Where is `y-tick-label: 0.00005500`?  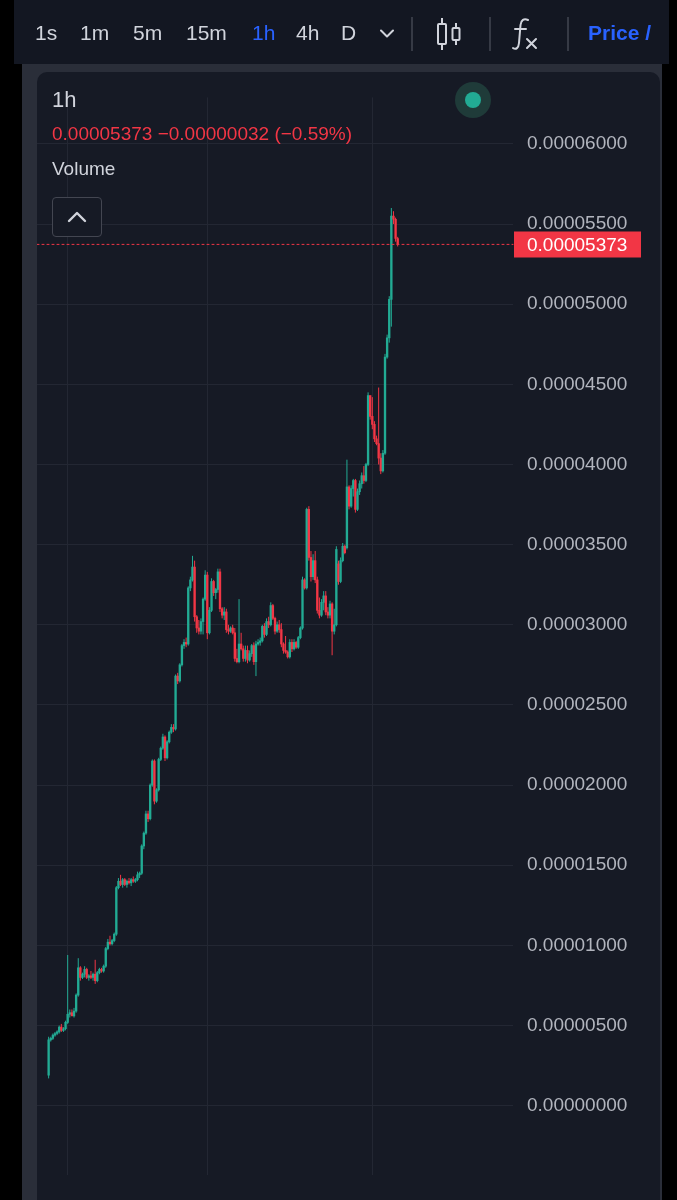 y-tick-label: 0.00005500 is located at coordinates (577, 223).